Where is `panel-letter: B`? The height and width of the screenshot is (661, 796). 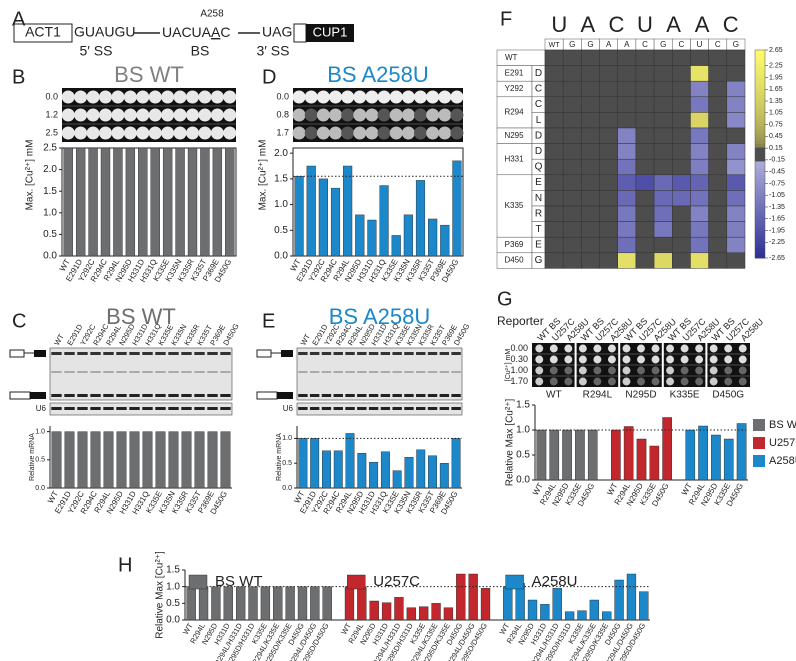 panel-letter: B is located at coordinates (18, 77).